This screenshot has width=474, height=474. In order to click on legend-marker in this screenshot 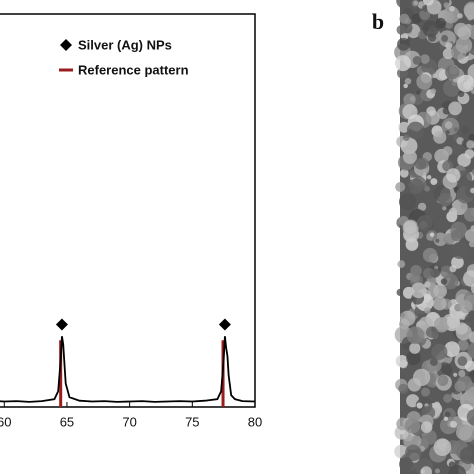, I will do `click(66, 45)`.